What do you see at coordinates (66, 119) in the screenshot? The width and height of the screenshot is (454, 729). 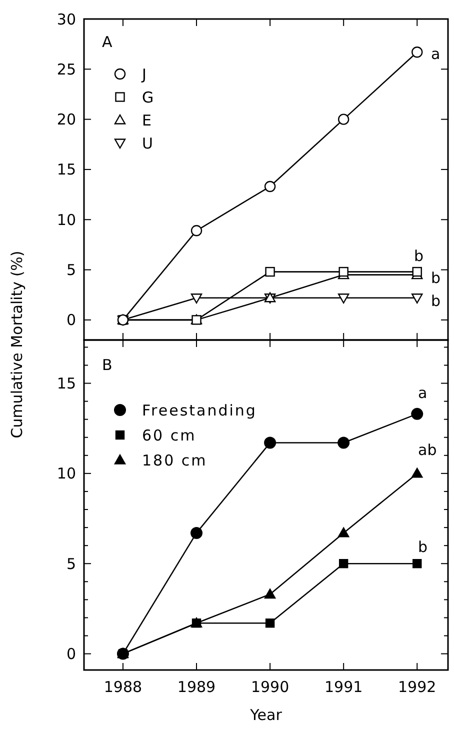 I see `y-tick-label: 20` at bounding box center [66, 119].